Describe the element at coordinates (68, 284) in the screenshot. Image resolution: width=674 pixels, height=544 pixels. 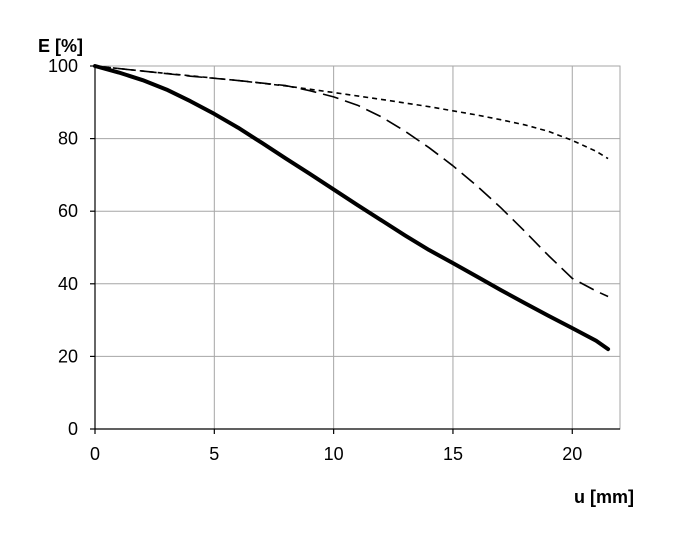
I see `y-tick-label: 40` at that location.